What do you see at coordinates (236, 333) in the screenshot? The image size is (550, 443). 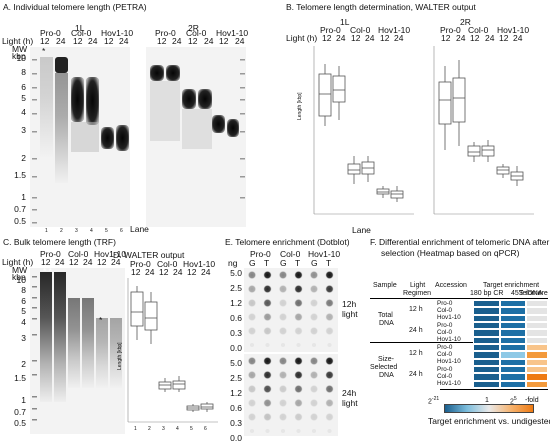 I see `panel-e-row: 0.3` at bounding box center [236, 333].